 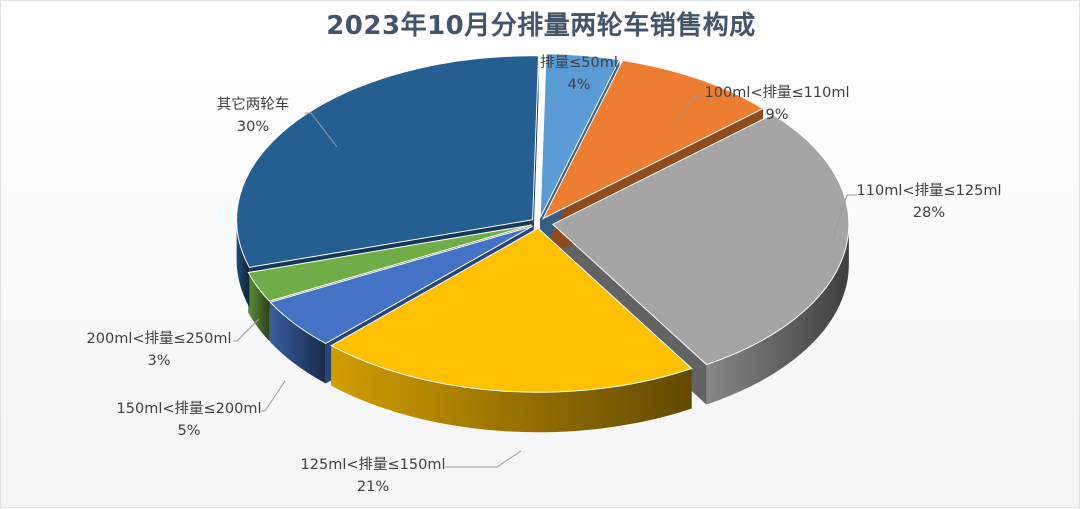 I want to click on slice-label: 125ml<排量≤150ml, so click(x=373, y=464).